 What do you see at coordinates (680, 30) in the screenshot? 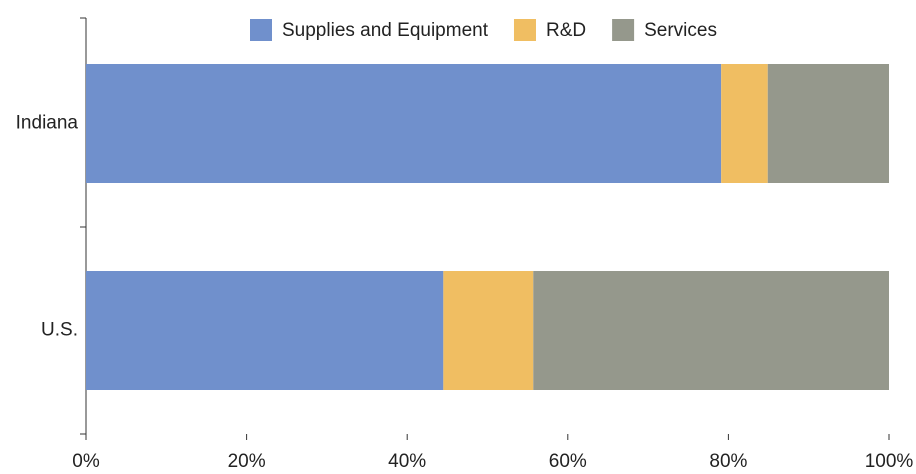
I see `legend-label: Services` at bounding box center [680, 30].